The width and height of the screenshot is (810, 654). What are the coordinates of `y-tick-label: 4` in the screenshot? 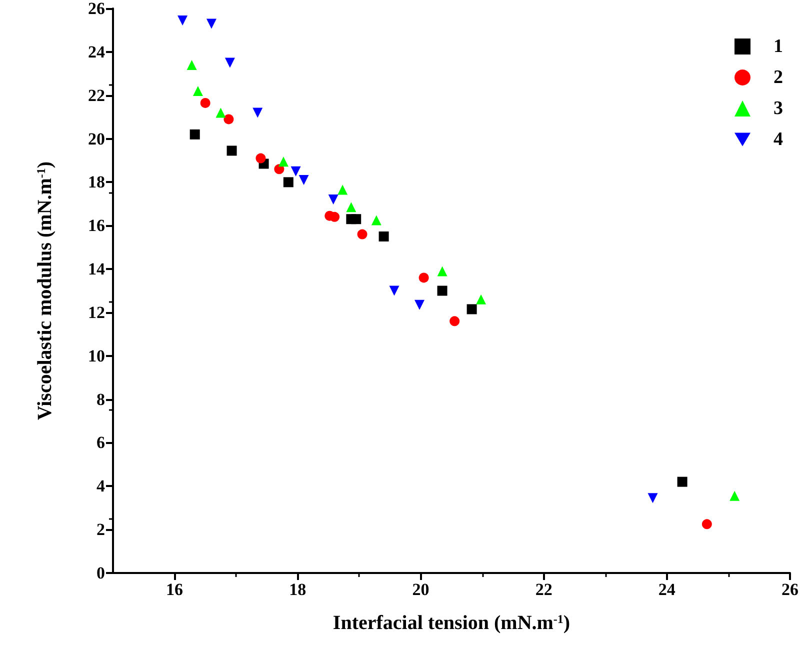 It's located at (101, 486).